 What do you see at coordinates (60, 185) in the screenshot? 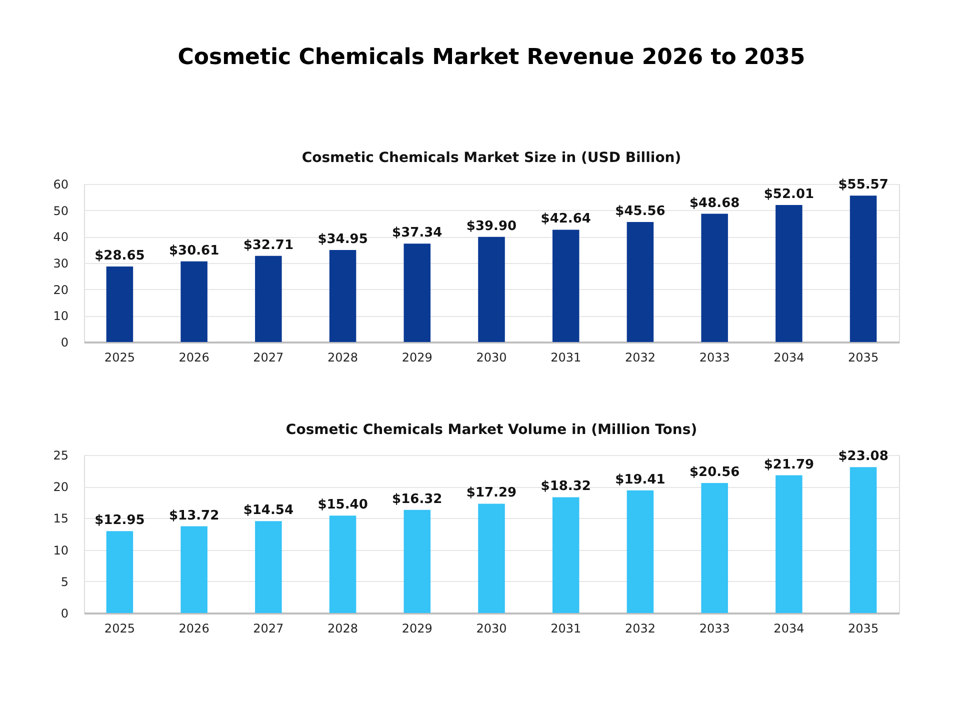
I see `y-tick-label: 60` at bounding box center [60, 185].